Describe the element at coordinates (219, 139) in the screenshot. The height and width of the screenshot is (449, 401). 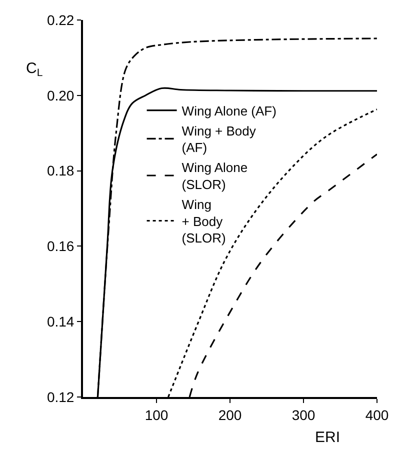
I see `legend-label: Wing + Body (AF)` at that location.